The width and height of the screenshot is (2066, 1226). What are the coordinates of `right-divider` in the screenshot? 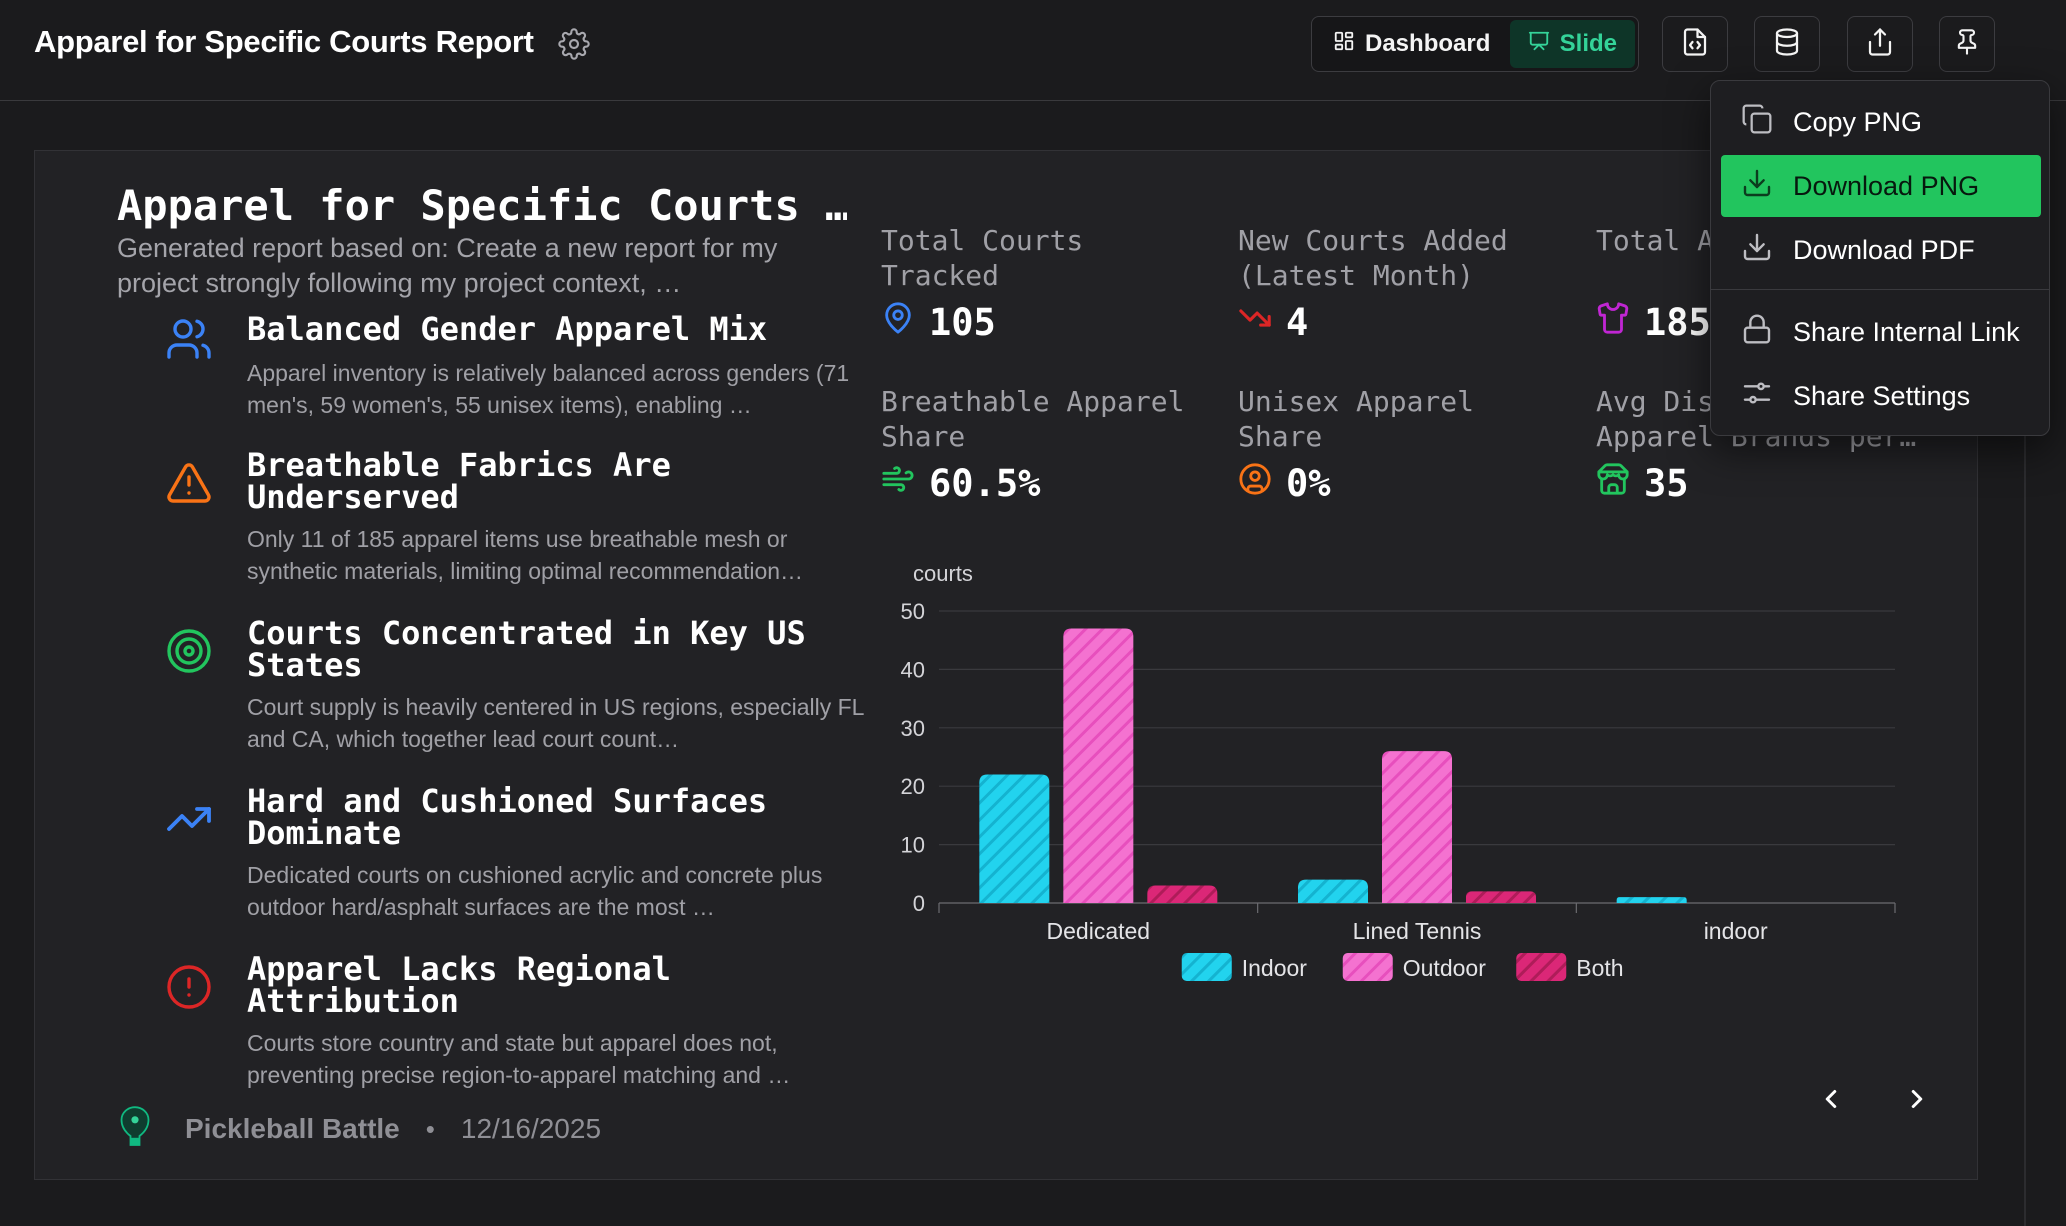 It's located at (2025, 663).